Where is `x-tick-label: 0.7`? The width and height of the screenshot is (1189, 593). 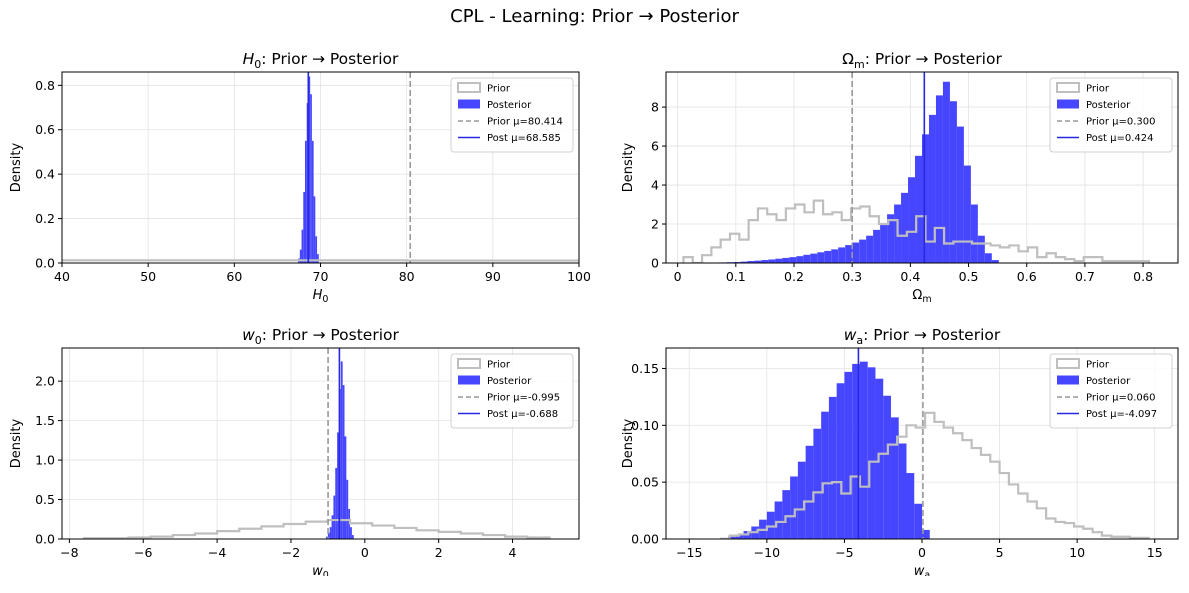
x-tick-label: 0.7 is located at coordinates (1085, 276).